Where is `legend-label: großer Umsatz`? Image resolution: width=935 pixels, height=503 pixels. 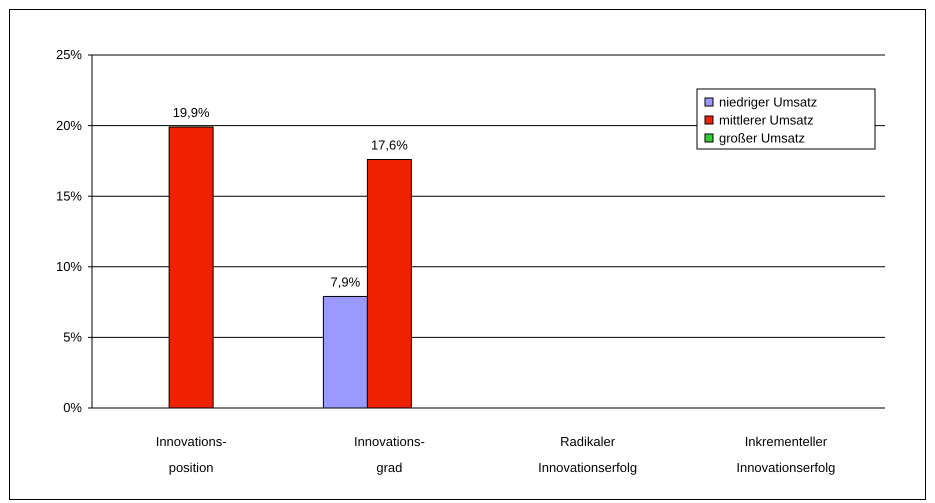 legend-label: großer Umsatz is located at coordinates (762, 138).